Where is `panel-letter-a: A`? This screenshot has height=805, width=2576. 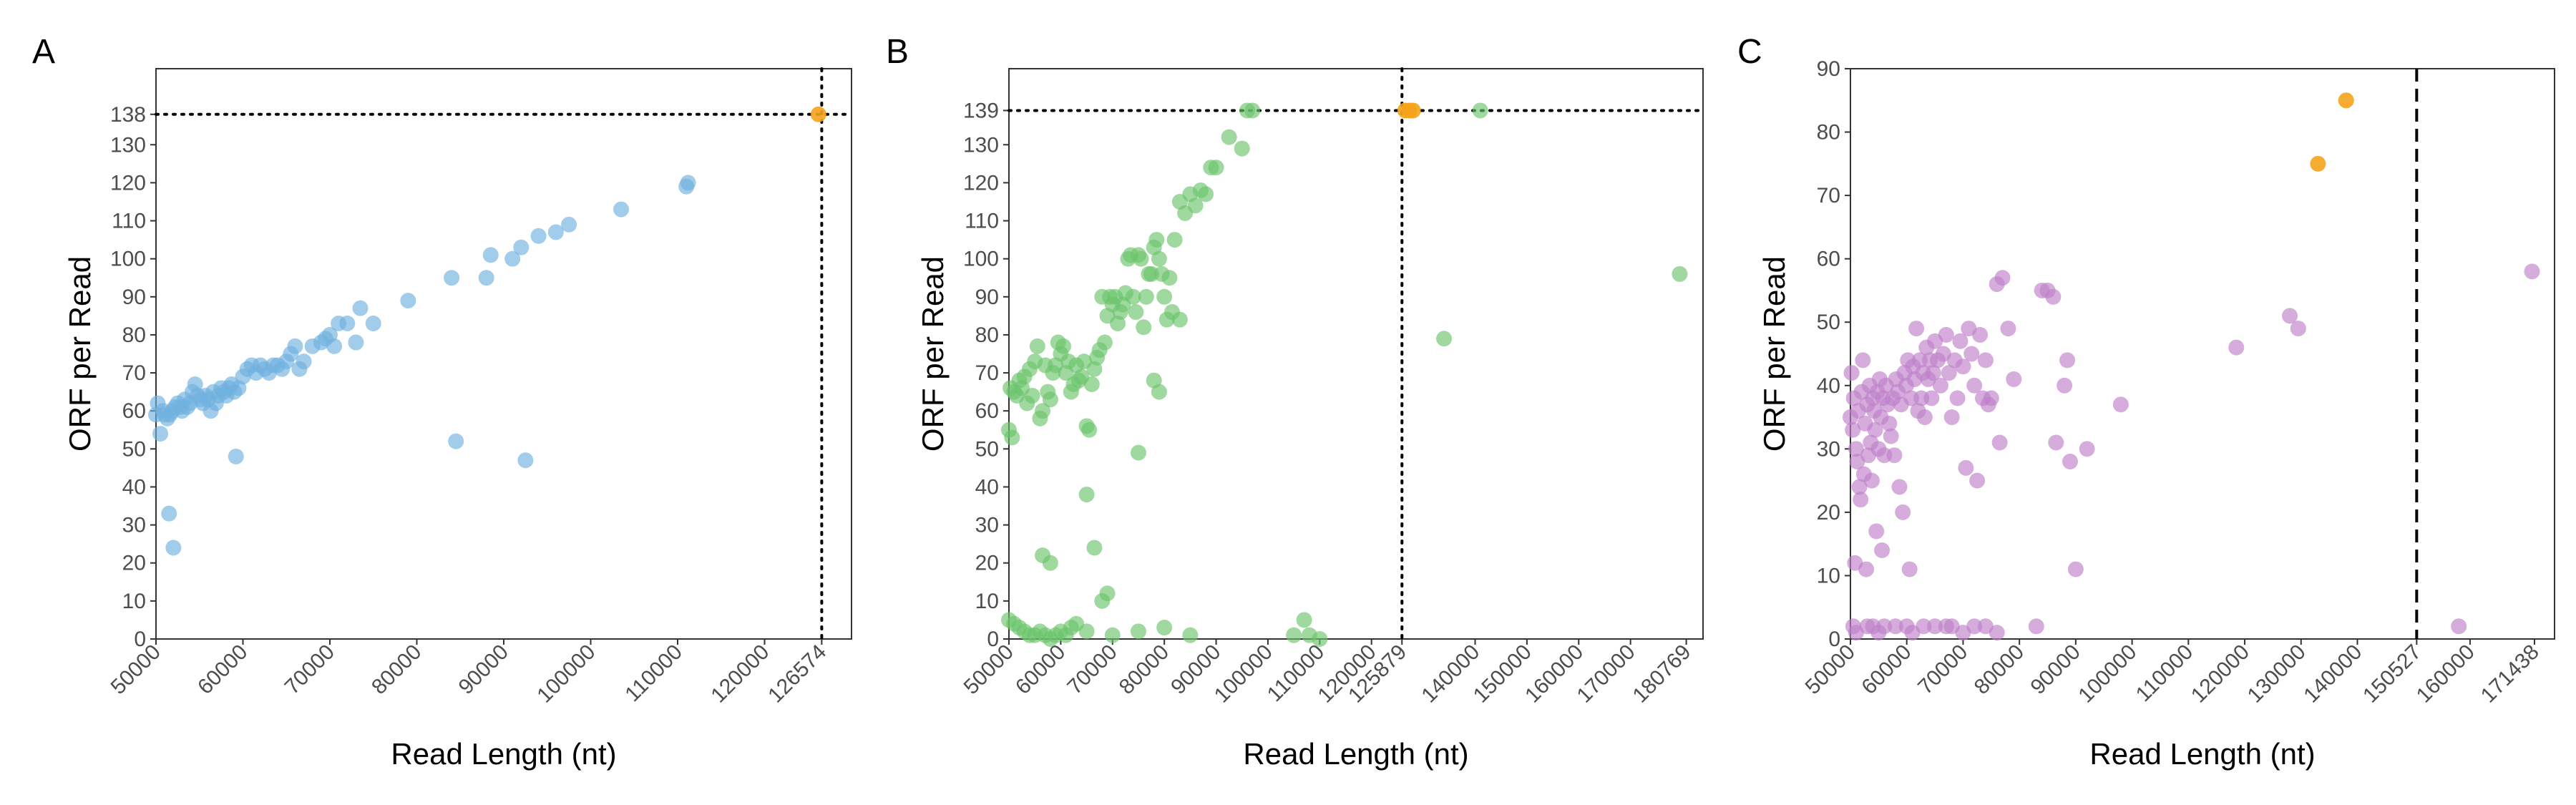 panel-letter-a: A is located at coordinates (43, 52).